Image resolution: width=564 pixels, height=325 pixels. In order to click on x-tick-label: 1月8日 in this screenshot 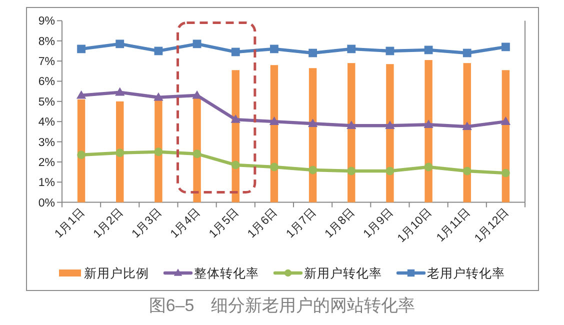, I will do `click(340, 222)`.